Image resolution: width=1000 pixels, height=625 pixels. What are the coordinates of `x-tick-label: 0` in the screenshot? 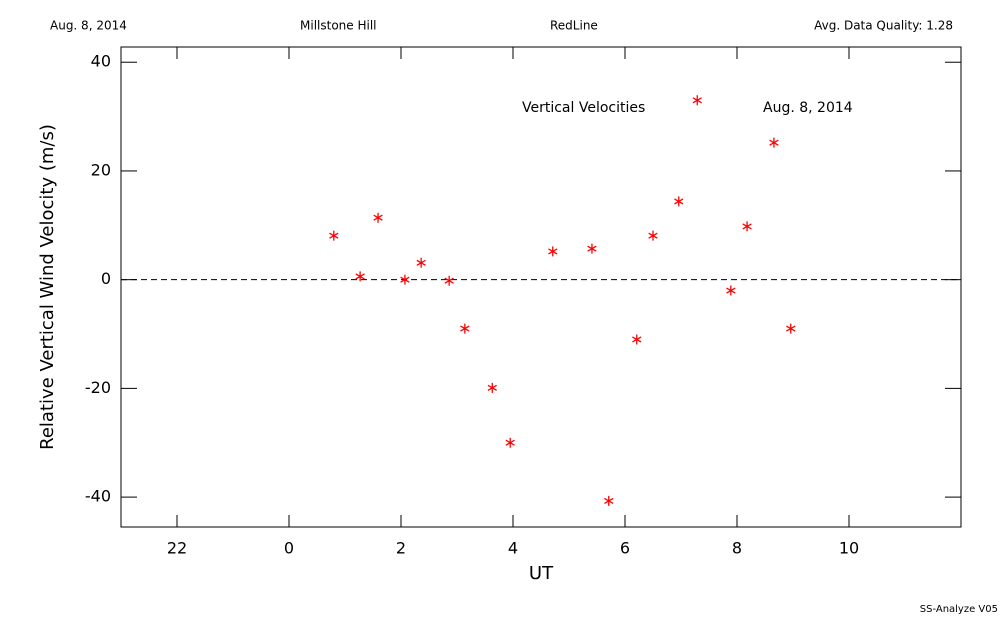 It's located at (289, 548).